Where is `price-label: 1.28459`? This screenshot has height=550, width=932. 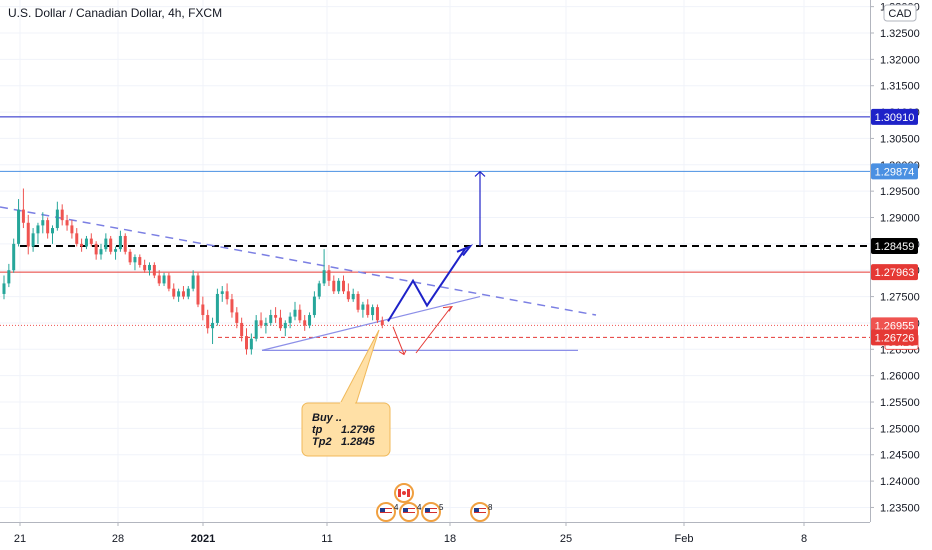 price-label: 1.28459 is located at coordinates (894, 246).